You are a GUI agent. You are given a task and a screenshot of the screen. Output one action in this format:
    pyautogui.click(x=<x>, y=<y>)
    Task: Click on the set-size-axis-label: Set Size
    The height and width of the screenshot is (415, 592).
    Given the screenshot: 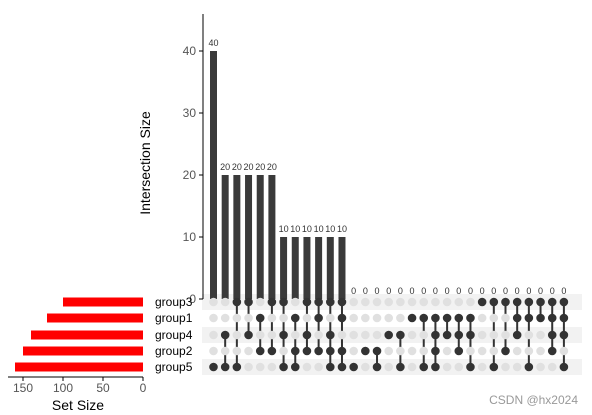 What is the action you would take?
    pyautogui.click(x=78, y=405)
    